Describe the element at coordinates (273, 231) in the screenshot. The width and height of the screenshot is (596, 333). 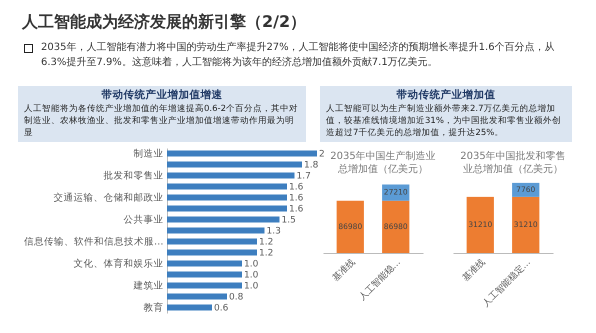
I see `data-label: 1.3` at that location.